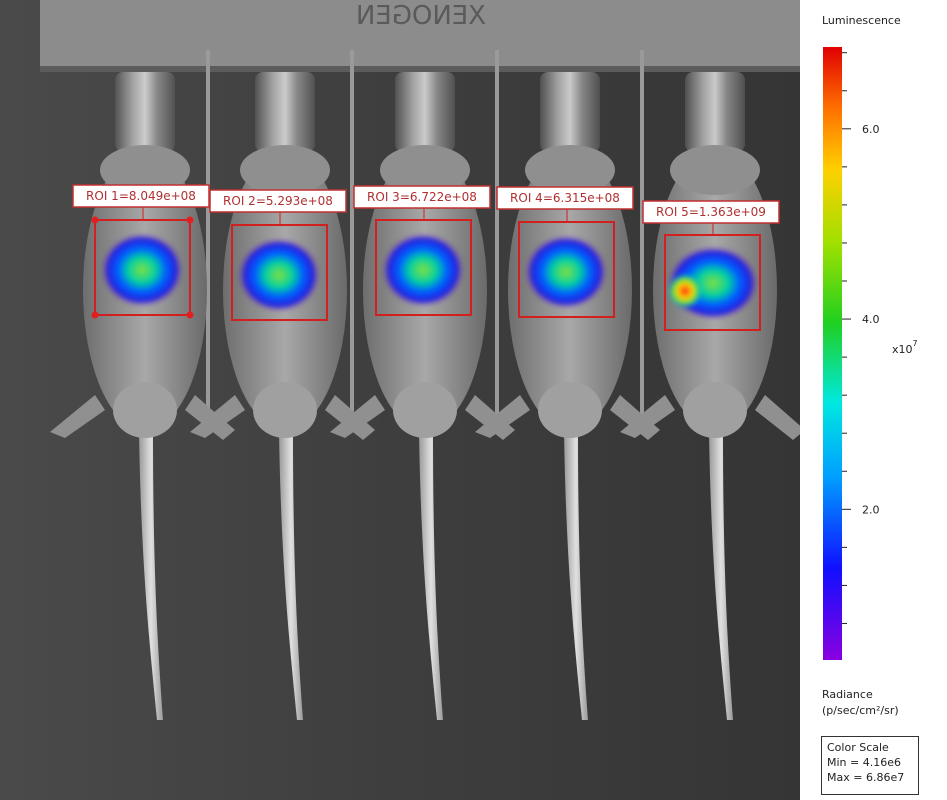  Describe the element at coordinates (861, 338) in the screenshot. I see `colorbar-ticks: 2.0 4.0 6.0` at that location.